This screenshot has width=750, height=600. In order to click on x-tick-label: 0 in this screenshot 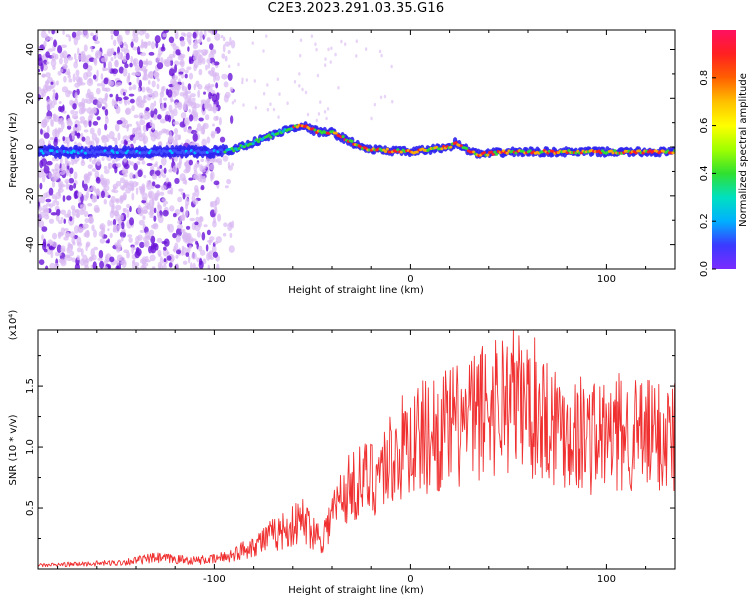, I will do `click(410, 579)`.